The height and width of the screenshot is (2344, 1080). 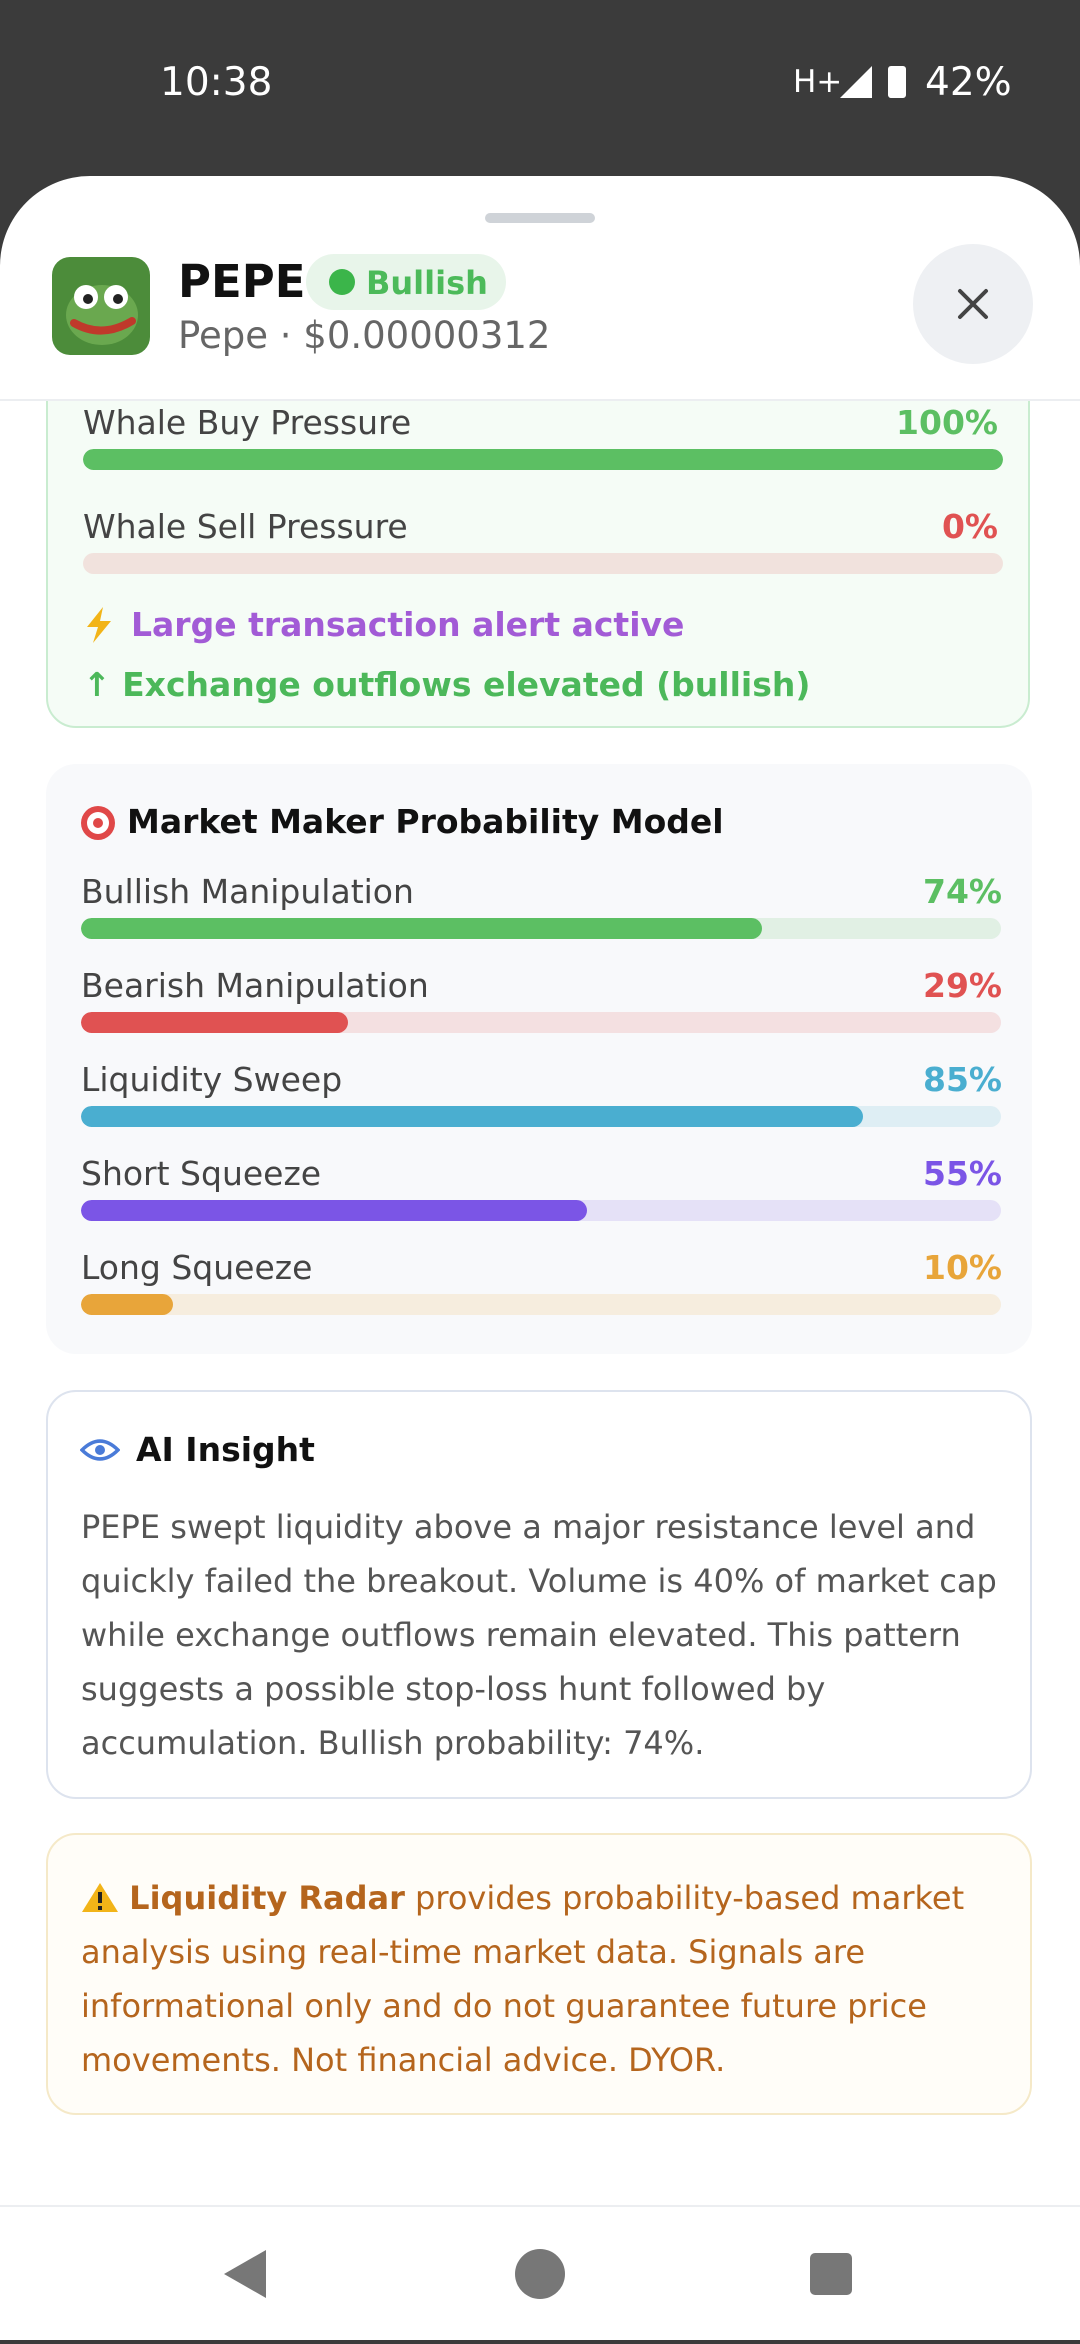 What do you see at coordinates (447, 684) in the screenshot?
I see `whale-alert: ↑ Exchange outflows elevated (bullish)` at bounding box center [447, 684].